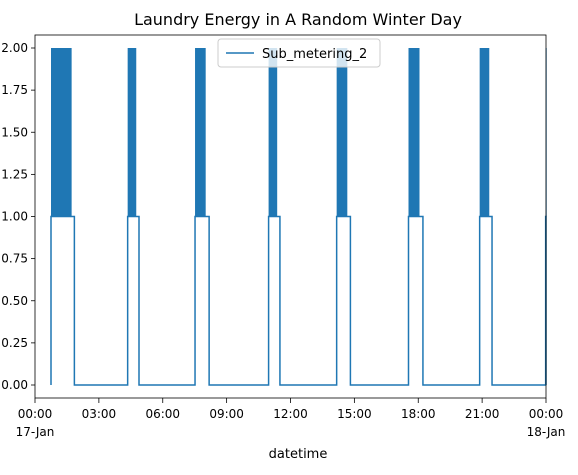 The height and width of the screenshot is (475, 578). I want to click on x-tick-label: 03:00, so click(99, 414).